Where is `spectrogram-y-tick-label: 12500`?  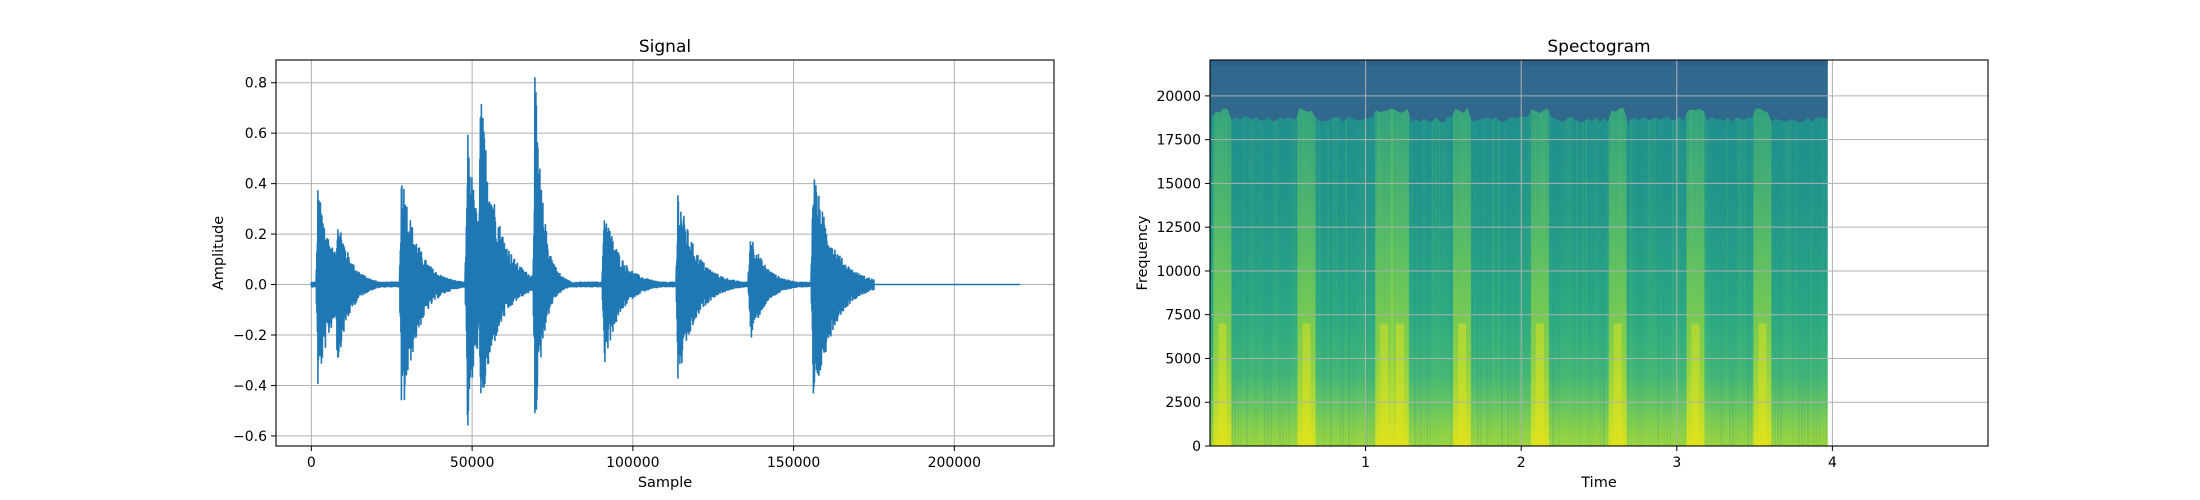 spectrogram-y-tick-label: 12500 is located at coordinates (1178, 228).